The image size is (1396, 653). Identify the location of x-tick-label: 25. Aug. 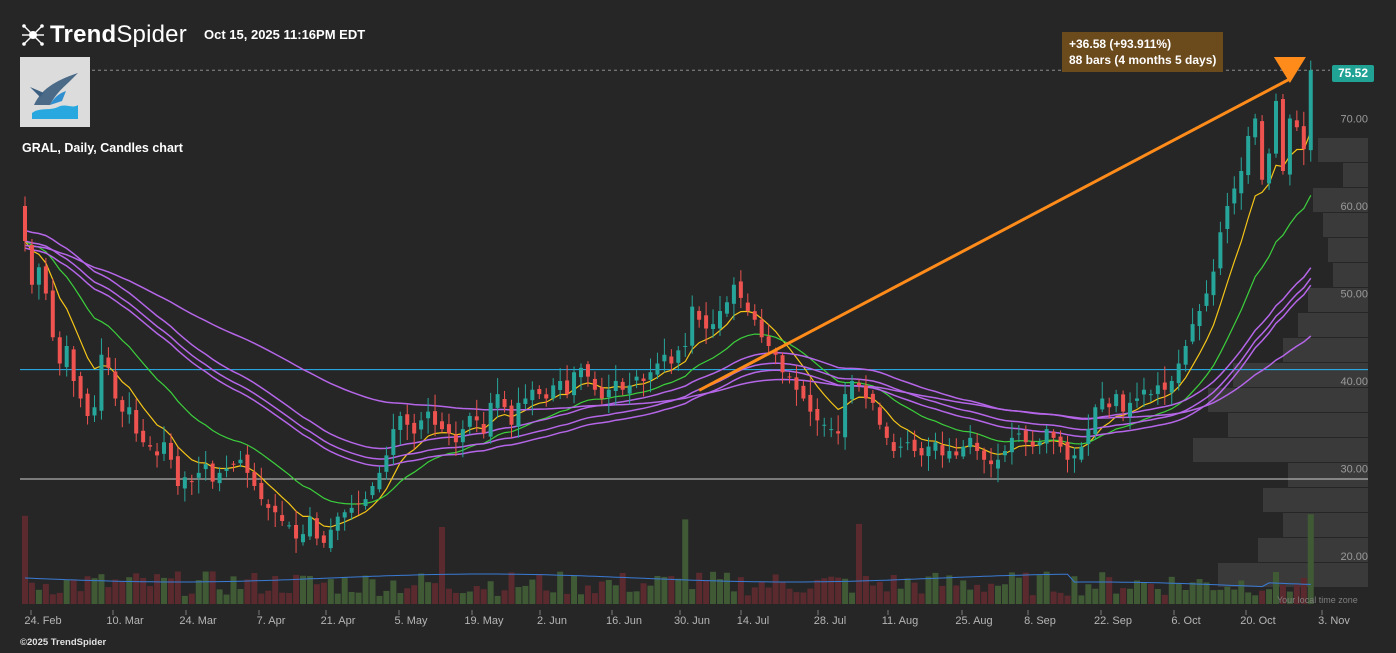
(973, 621).